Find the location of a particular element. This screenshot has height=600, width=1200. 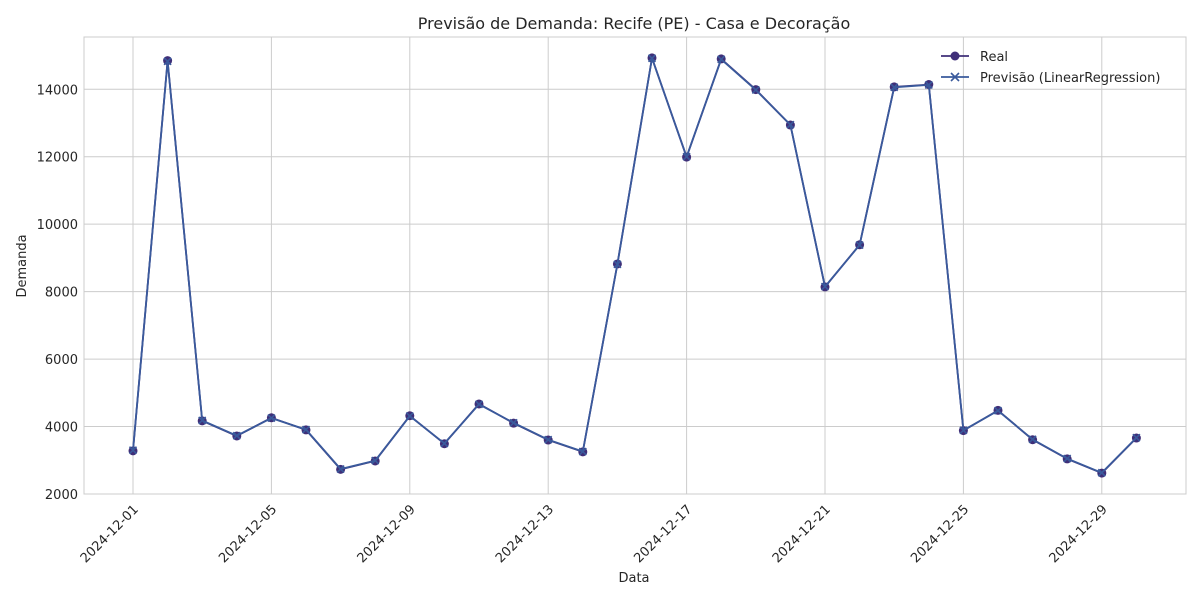

x-tick-label: 2024-12-01 is located at coordinates (110, 534).